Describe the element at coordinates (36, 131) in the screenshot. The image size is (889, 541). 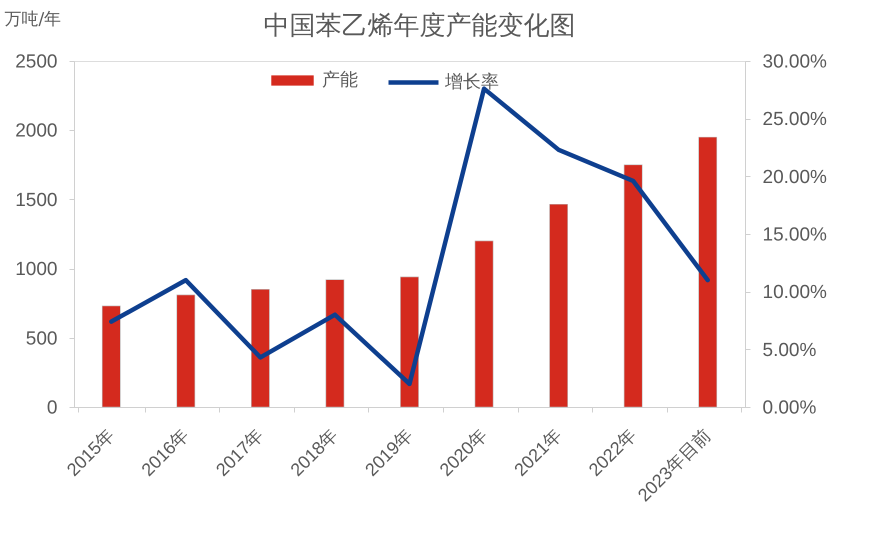
I see `y-tick-label: 2000` at that location.